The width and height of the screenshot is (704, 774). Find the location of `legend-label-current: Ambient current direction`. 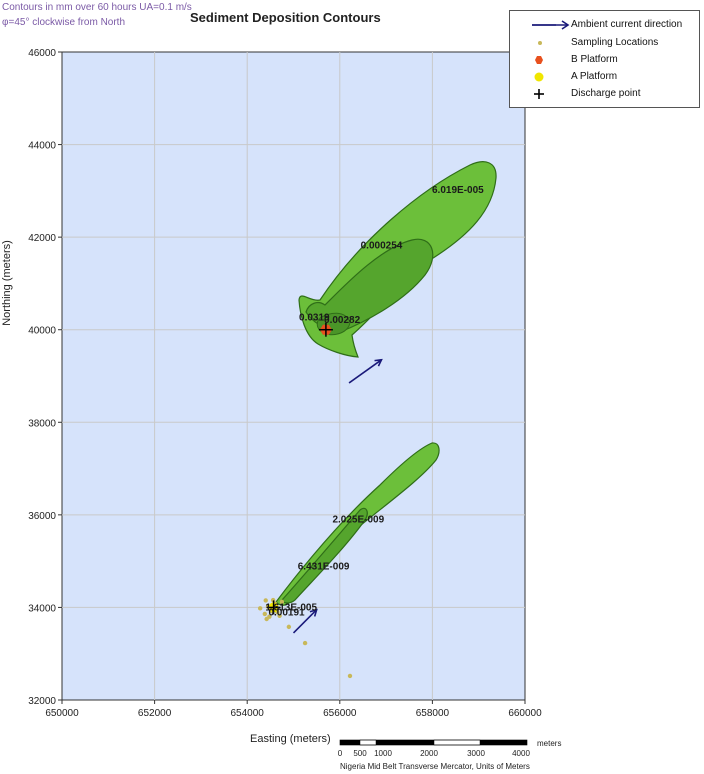

legend-label-current: Ambient current direction is located at coordinates (627, 24).